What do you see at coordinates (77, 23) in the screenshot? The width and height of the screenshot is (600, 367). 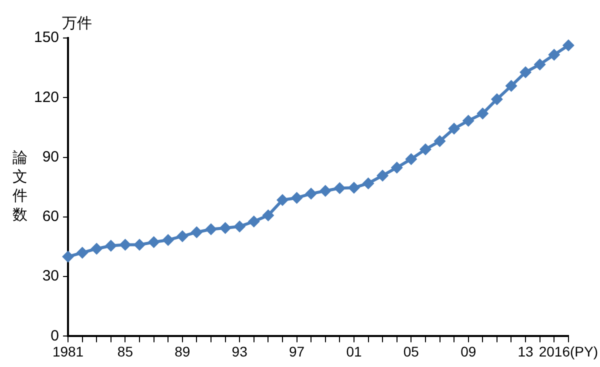 I see `text: 万件` at bounding box center [77, 23].